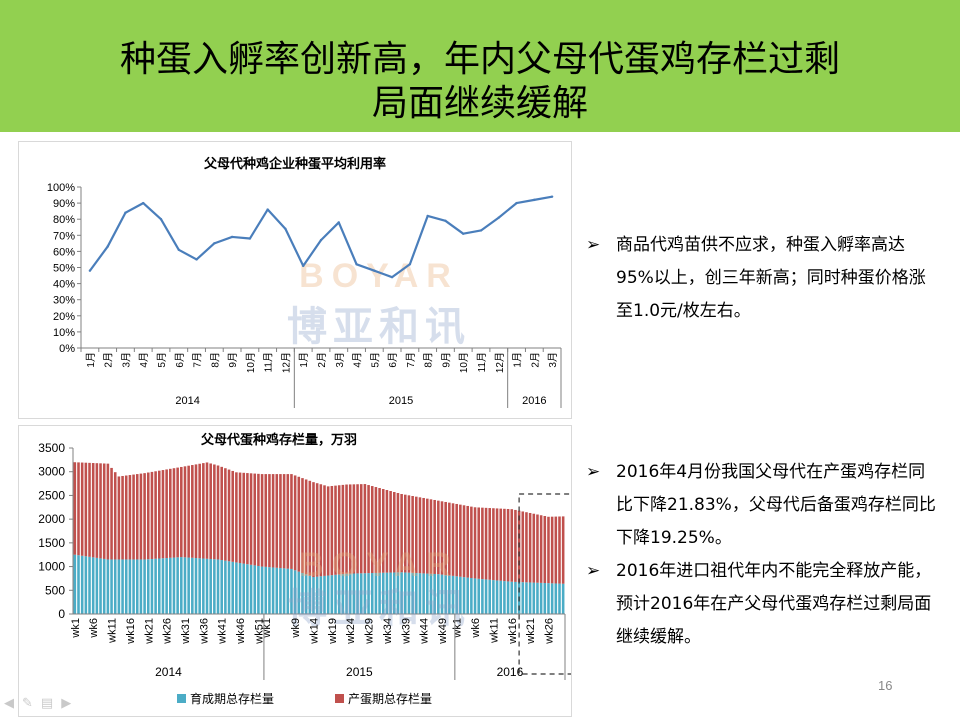  I want to click on x-tick-label: wk29, so click(370, 631).